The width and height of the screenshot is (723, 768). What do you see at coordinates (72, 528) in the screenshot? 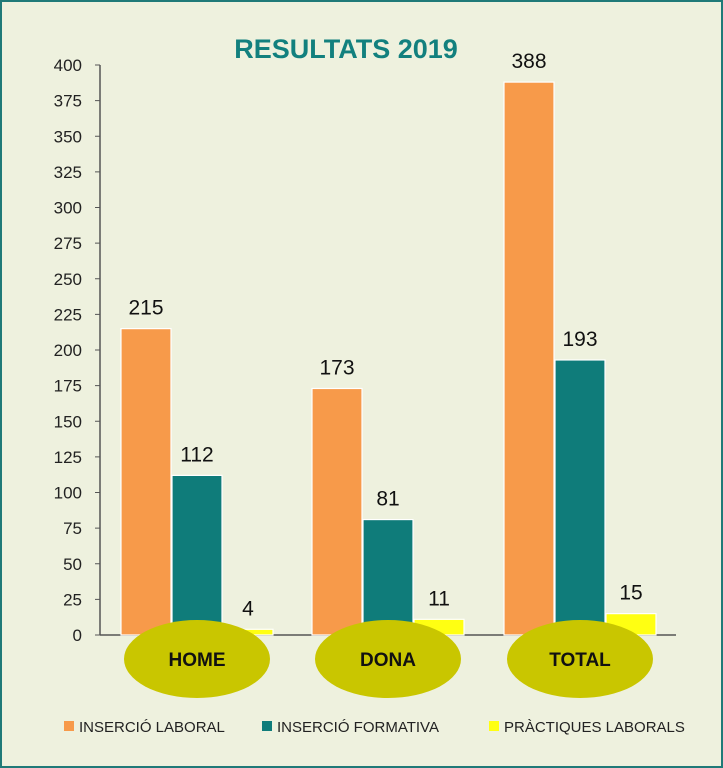
I see `y-tick-label: 75` at bounding box center [72, 528].